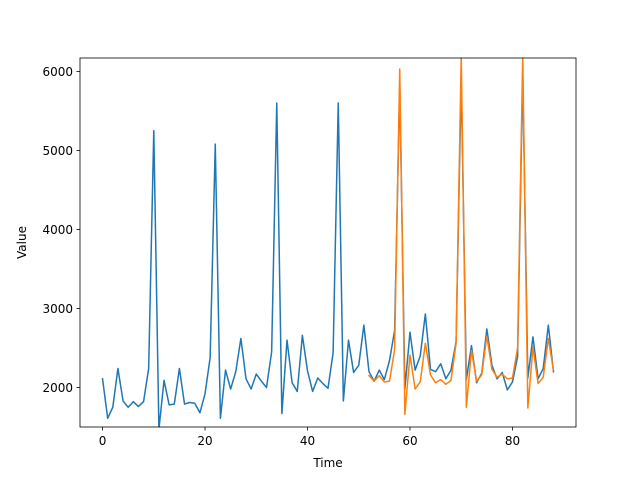 The height and width of the screenshot is (480, 640). I want to click on y-axis-title: Value, so click(22, 242).